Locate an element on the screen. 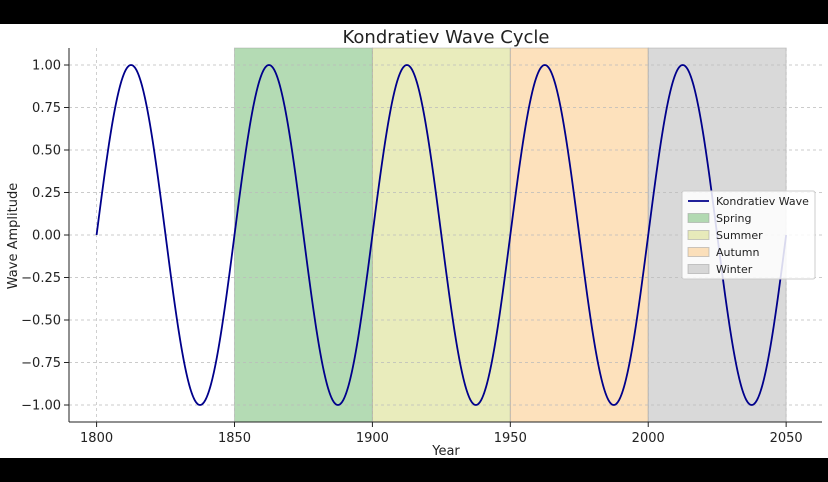 The height and width of the screenshot is (482, 828). y-ticks: 1.00 0.75 0.50 0.25 0.00 −0.25 −0.50 −0.75 −1.00 is located at coordinates (45, 236).